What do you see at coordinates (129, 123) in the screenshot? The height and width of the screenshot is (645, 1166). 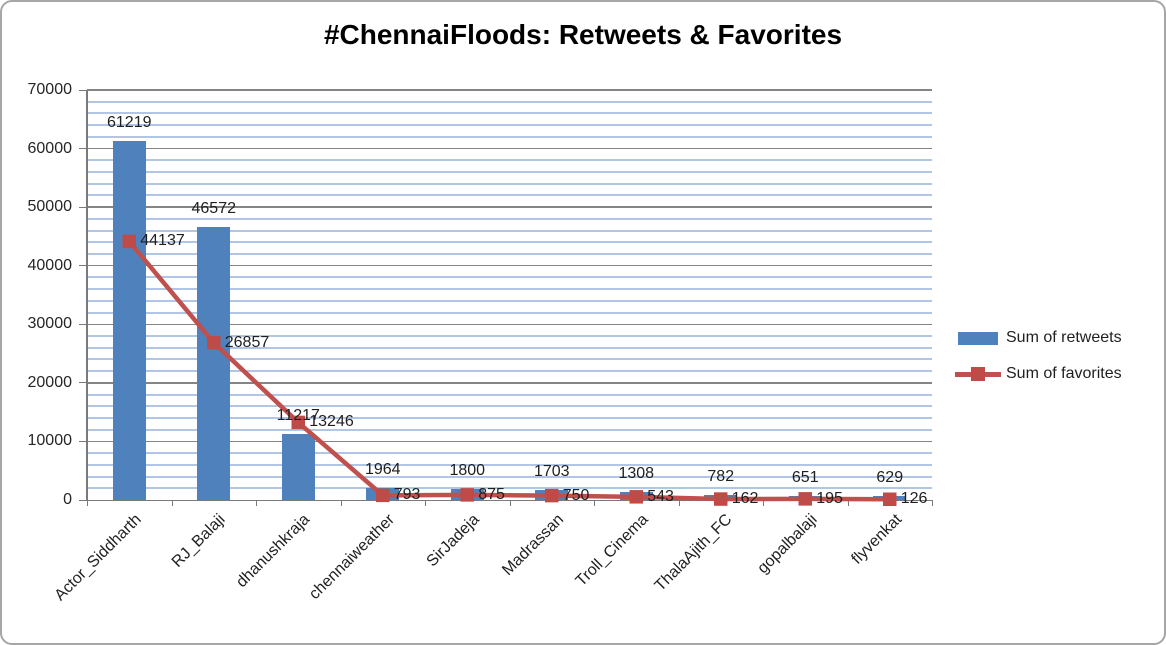 I see `bar-value-label: 61219` at bounding box center [129, 123].